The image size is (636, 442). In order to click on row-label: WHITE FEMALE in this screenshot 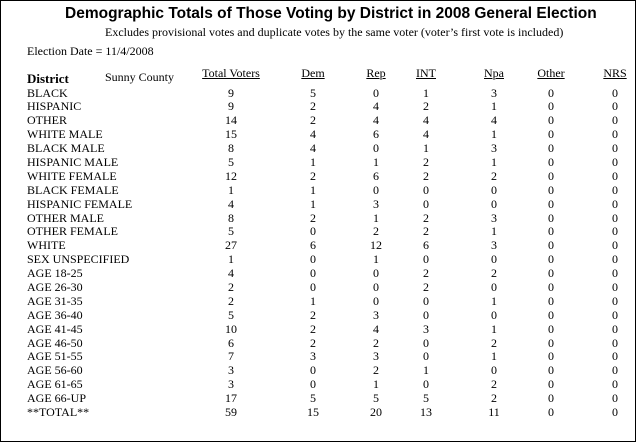, I will do `click(72, 175)`.